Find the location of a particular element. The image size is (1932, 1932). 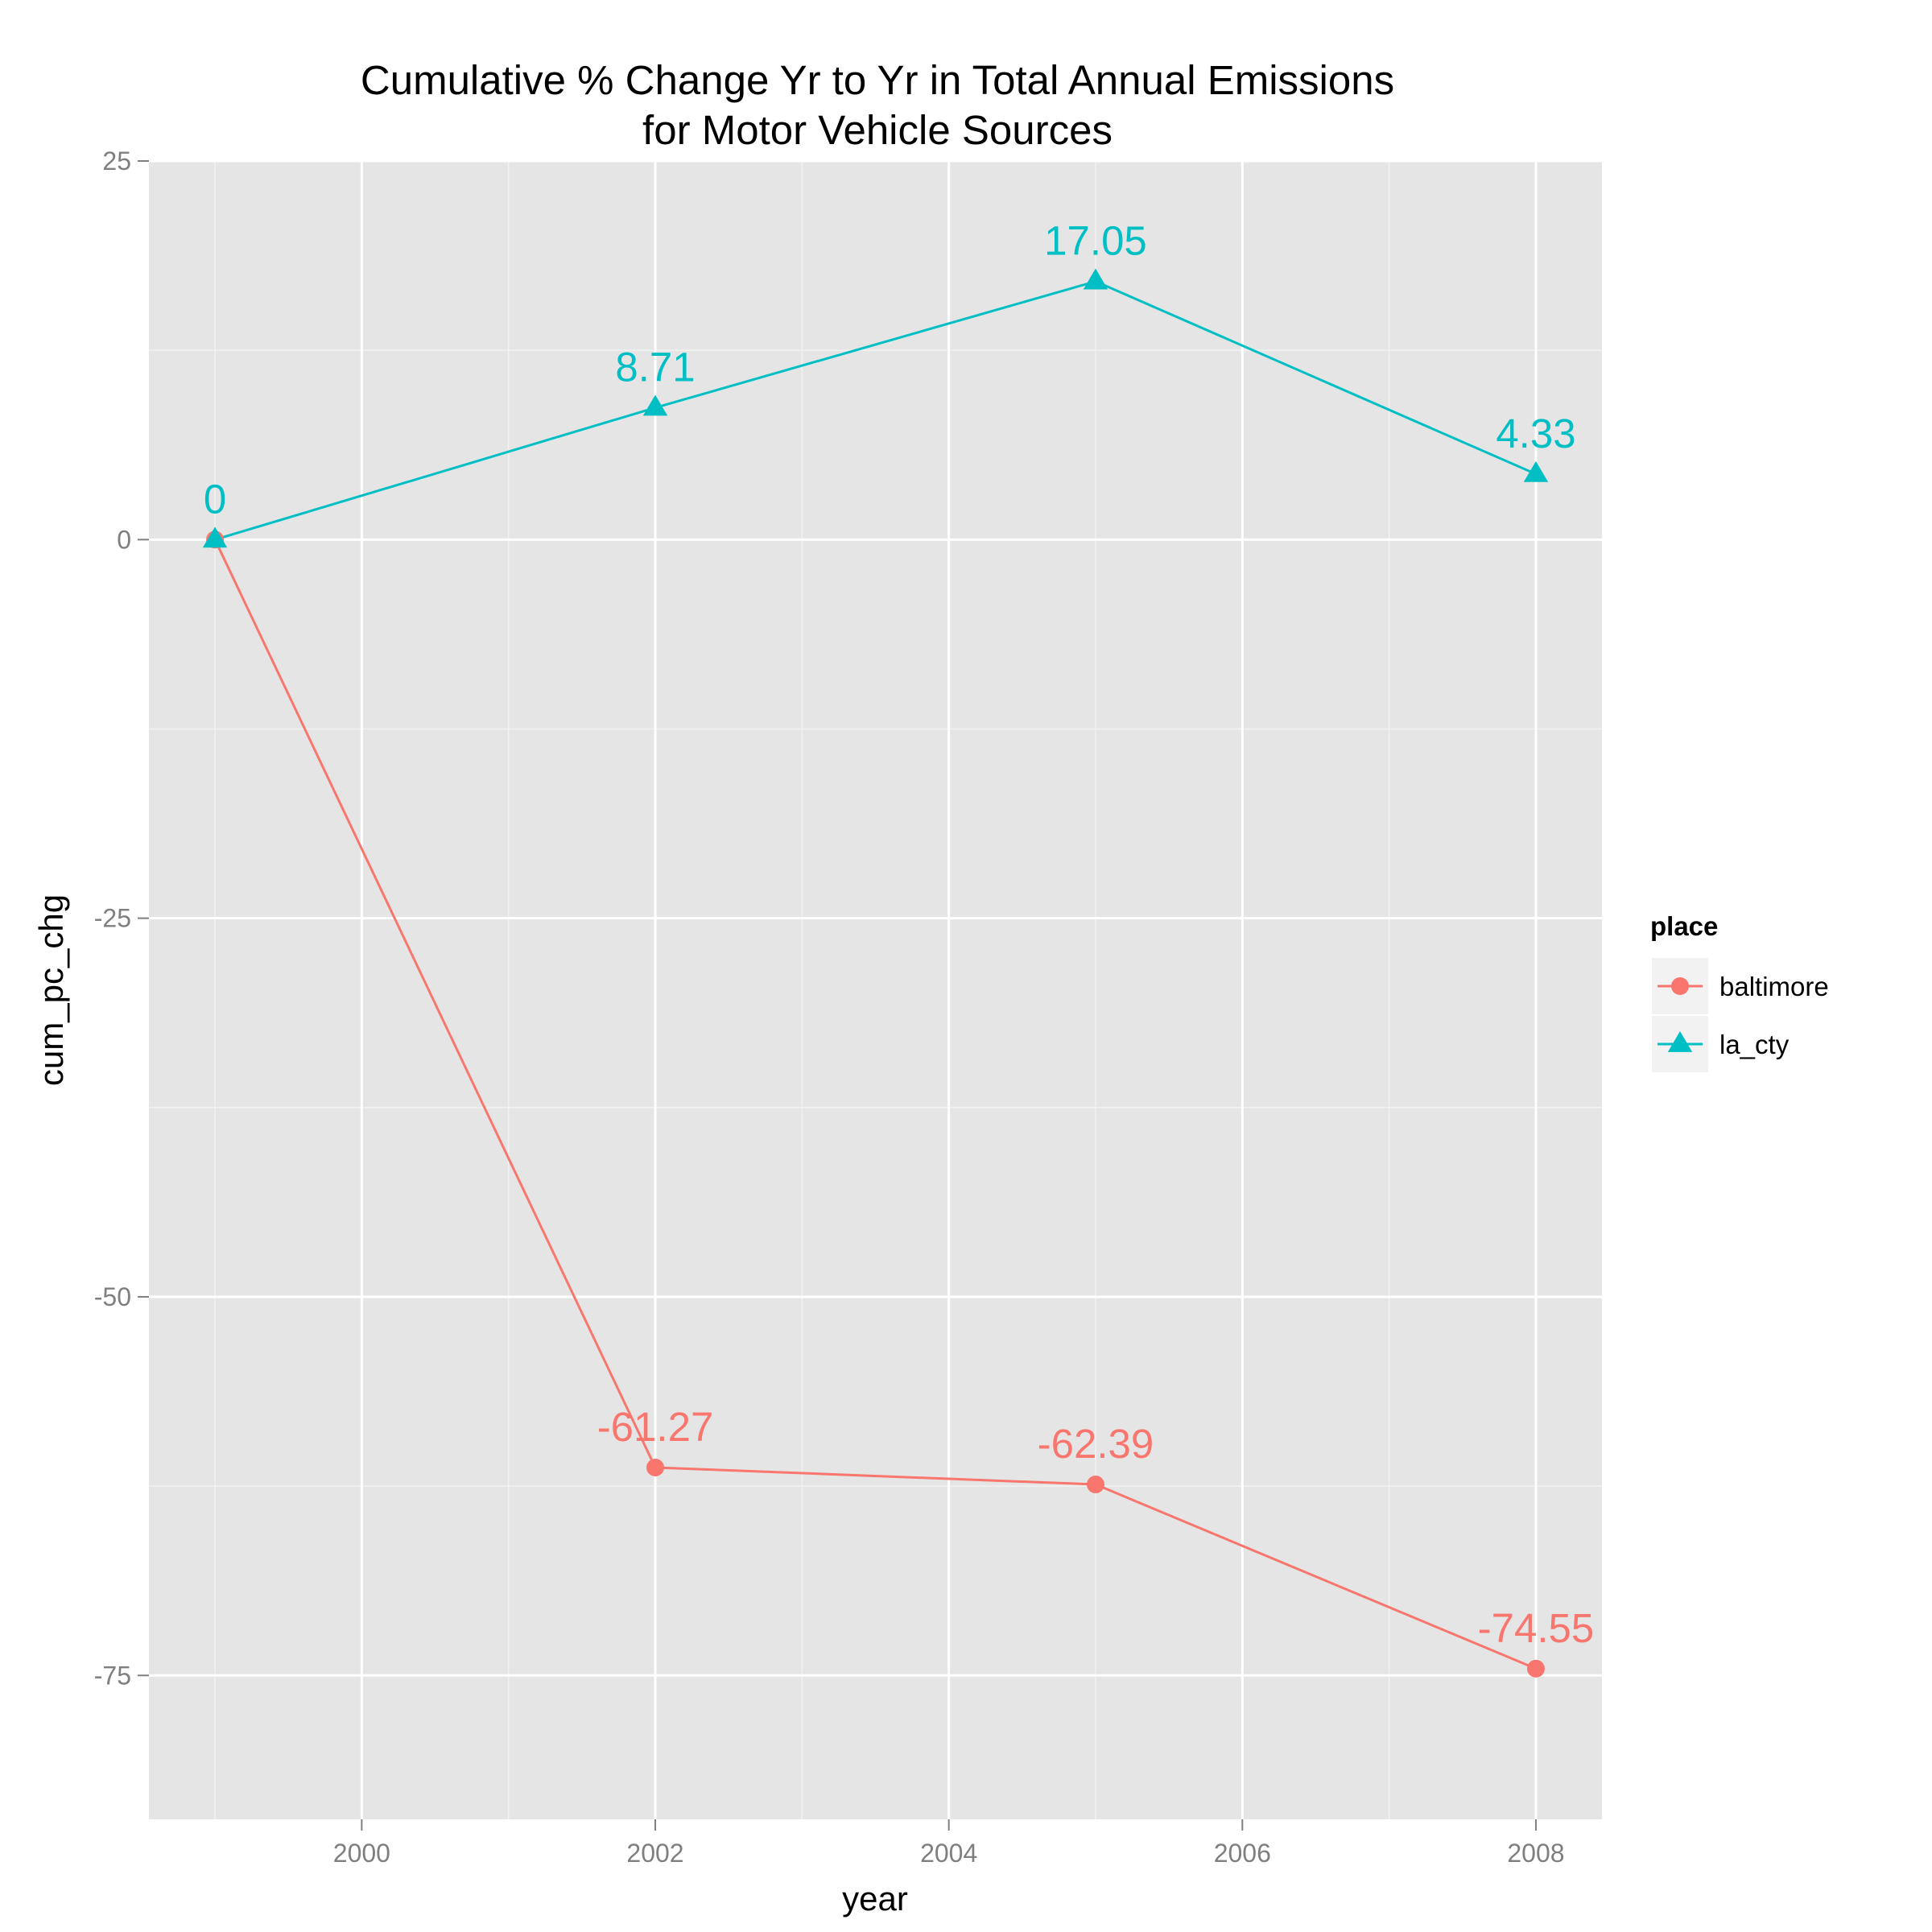

y-tick-label: -25 is located at coordinates (112, 918).